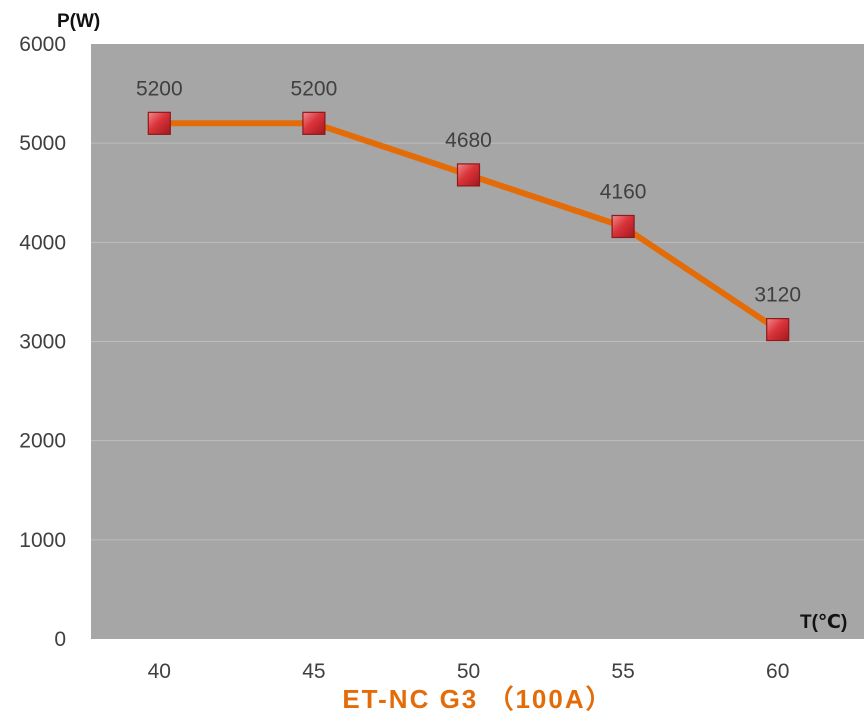 The width and height of the screenshot is (864, 718). What do you see at coordinates (777, 295) in the screenshot?
I see `data-label: 3120` at bounding box center [777, 295].